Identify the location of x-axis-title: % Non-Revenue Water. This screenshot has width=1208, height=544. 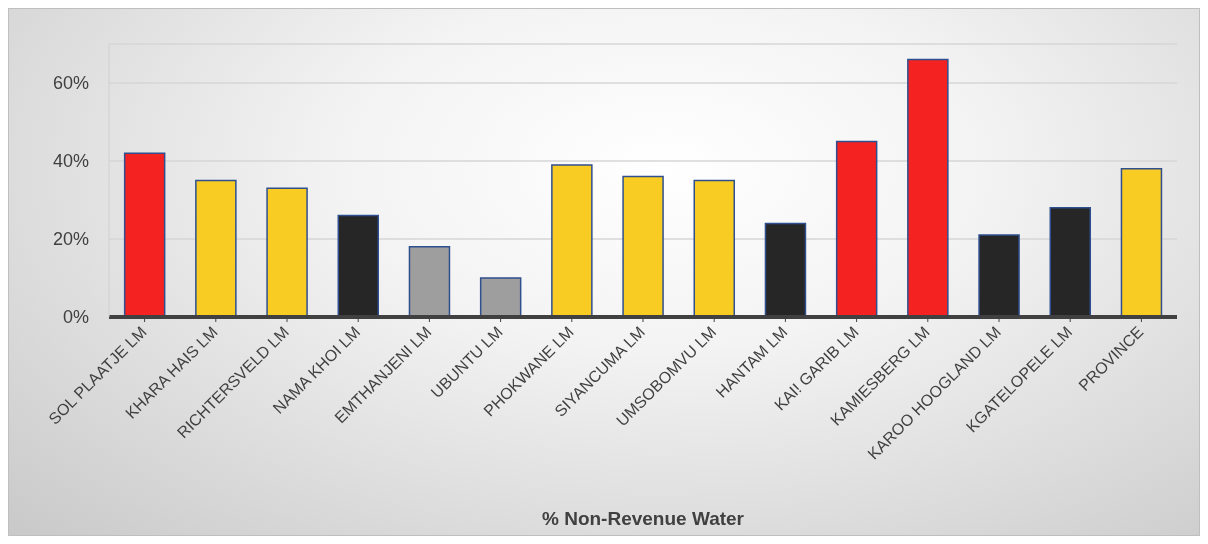
(643, 518).